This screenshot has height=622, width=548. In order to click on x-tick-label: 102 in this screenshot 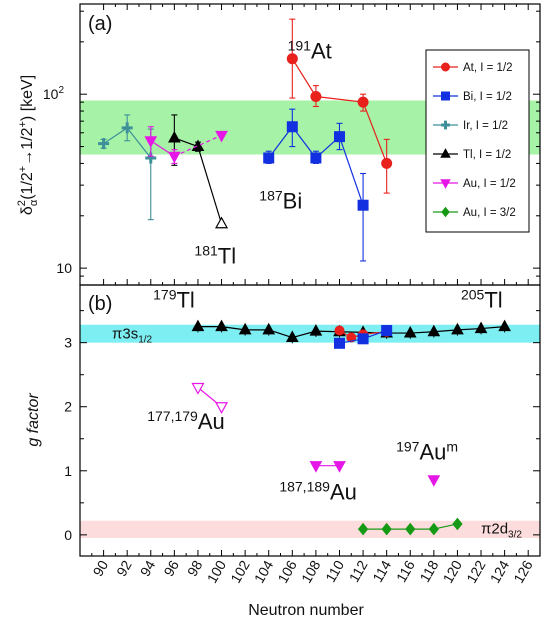, I will do `click(240, 571)`.